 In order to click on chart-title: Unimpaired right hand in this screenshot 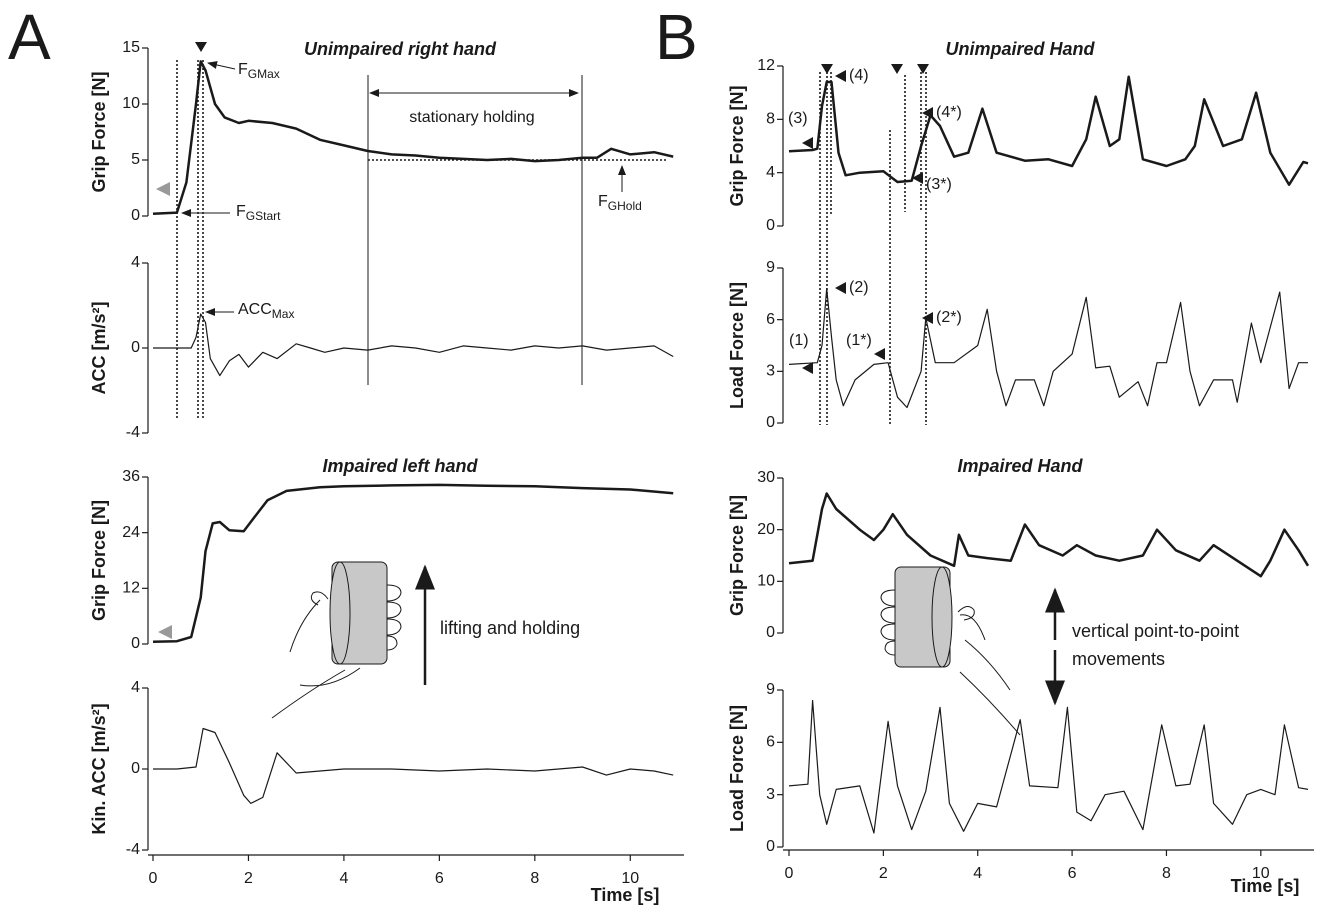, I will do `click(400, 49)`.